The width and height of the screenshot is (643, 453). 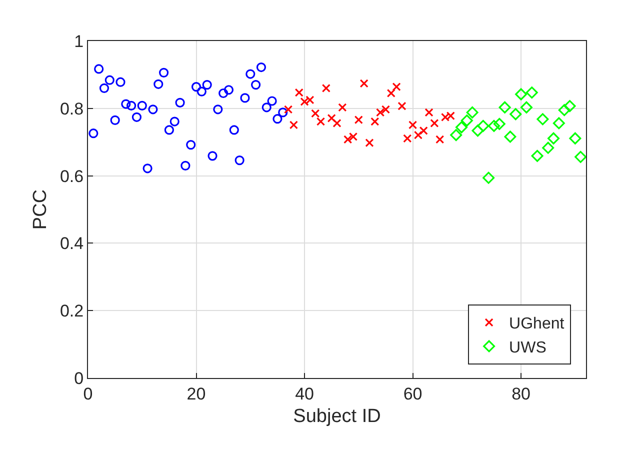 I want to click on y-tick-label: 1, so click(x=79, y=41).